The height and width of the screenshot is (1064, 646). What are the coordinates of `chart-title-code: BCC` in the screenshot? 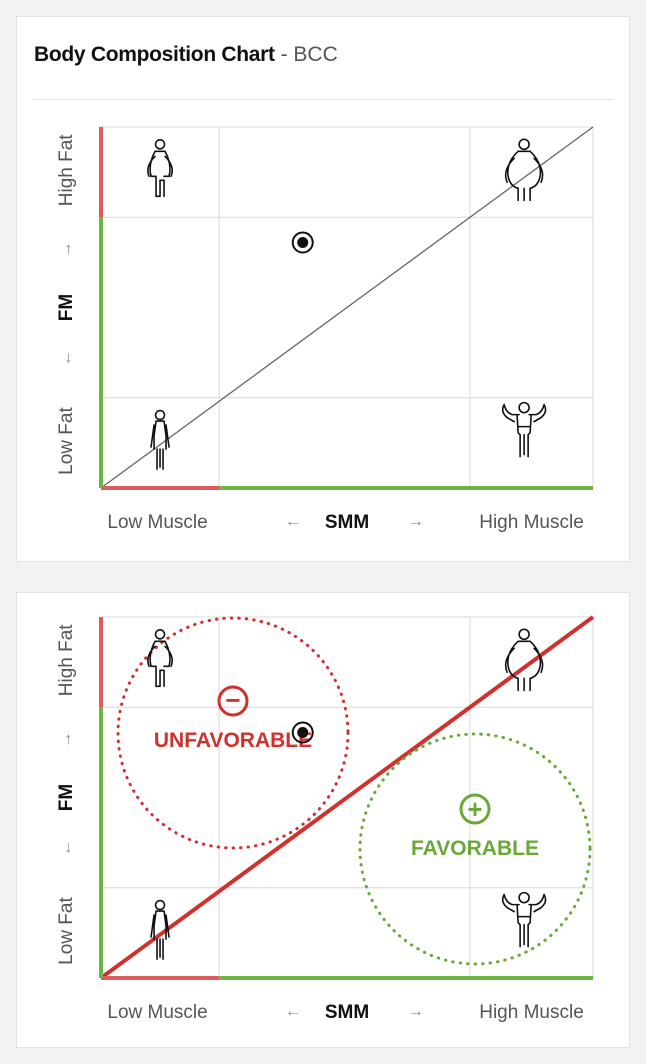 It's located at (315, 54).